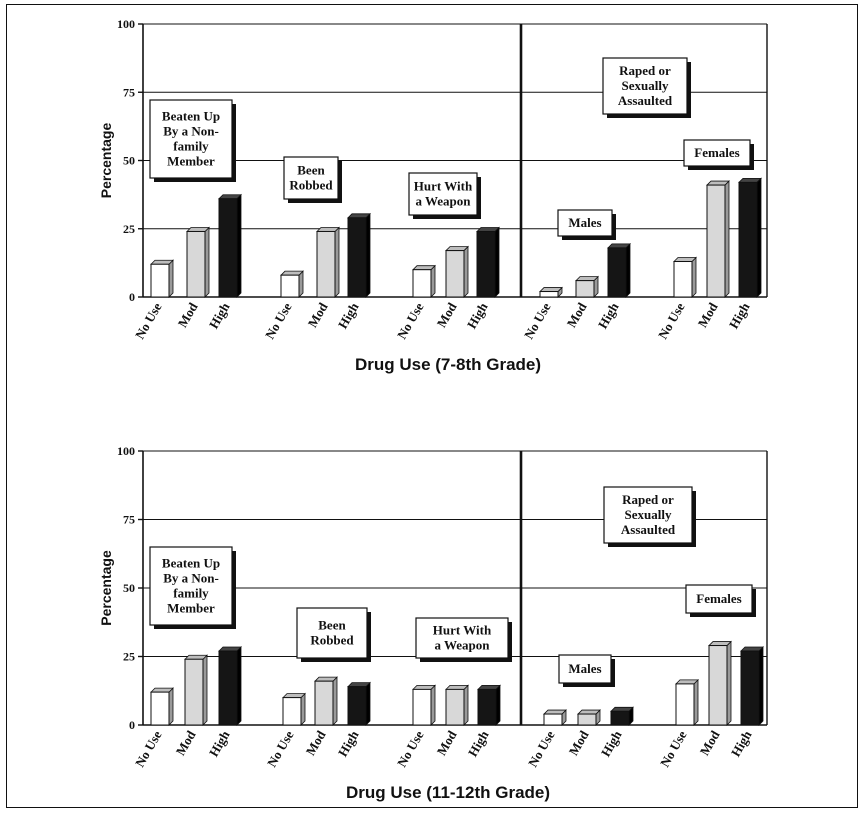 This screenshot has width=864, height=813. I want to click on label-text: Assaulted, so click(648, 529).